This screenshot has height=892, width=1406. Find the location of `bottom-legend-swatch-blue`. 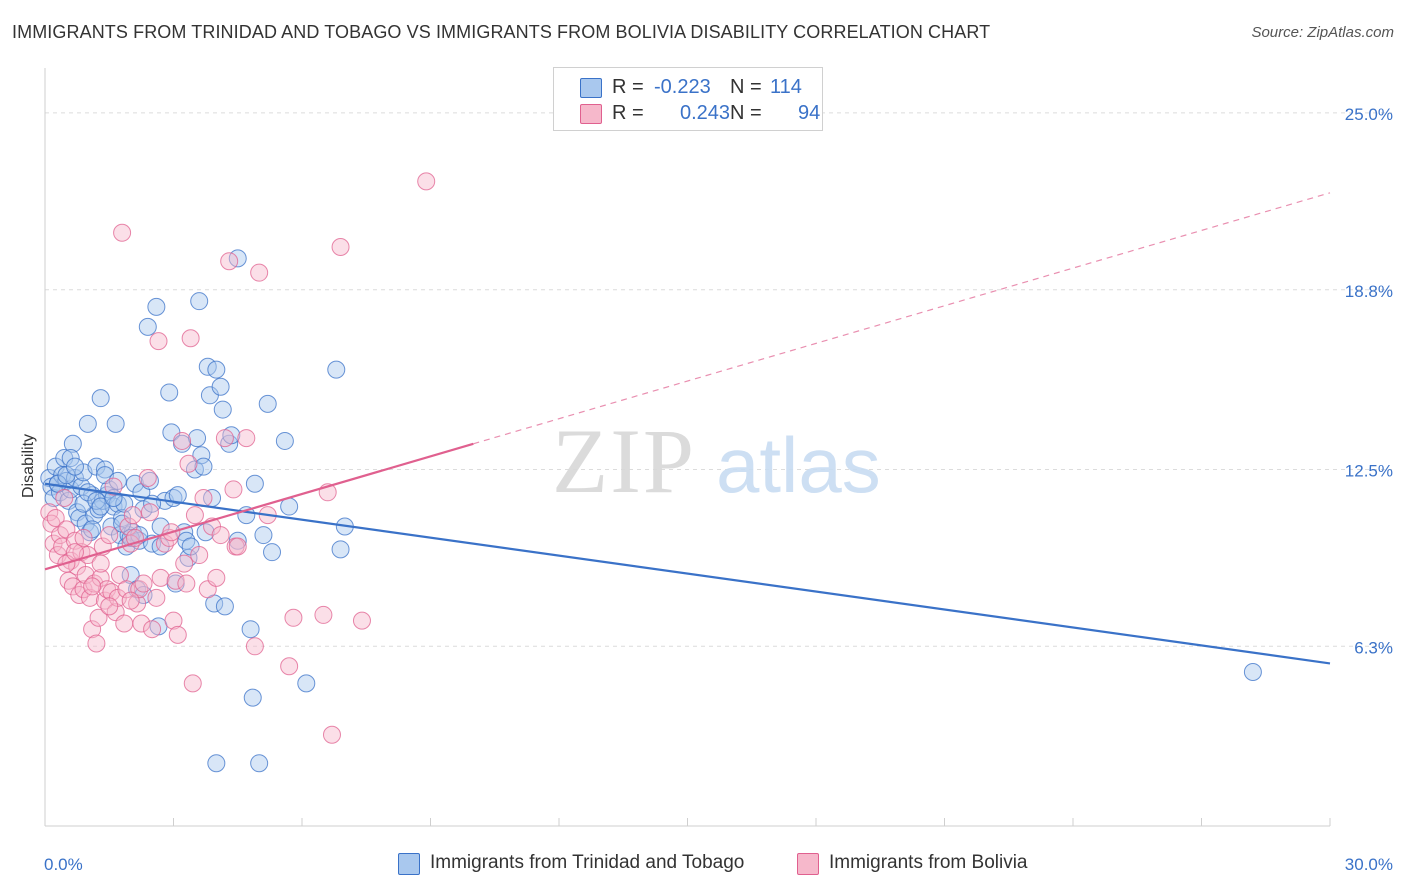

bottom-legend-swatch-blue is located at coordinates (409, 864).